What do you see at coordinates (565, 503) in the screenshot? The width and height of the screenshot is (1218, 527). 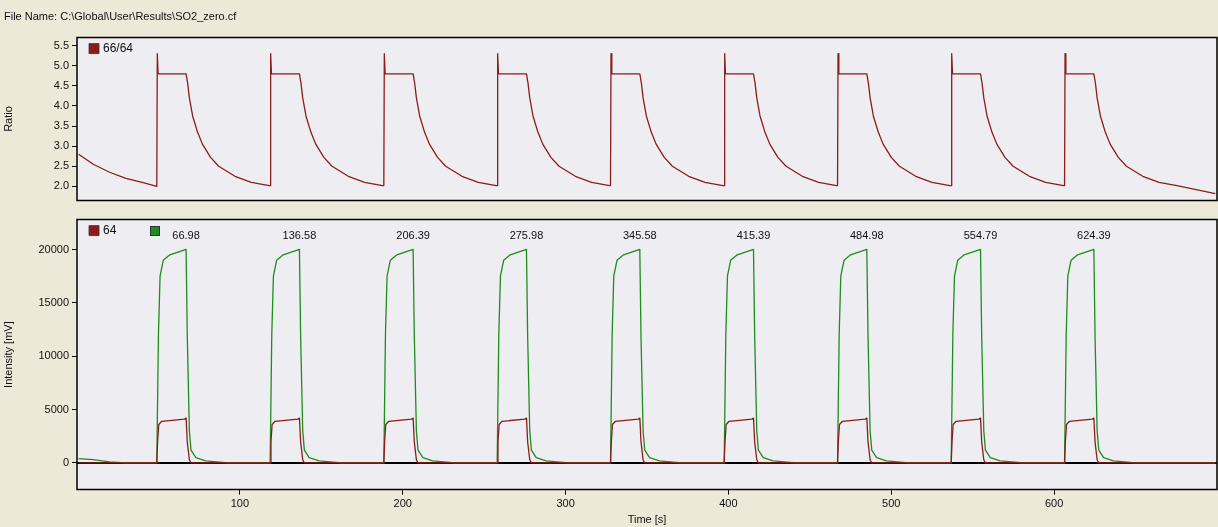 I see `x-tick-label: 300` at bounding box center [565, 503].